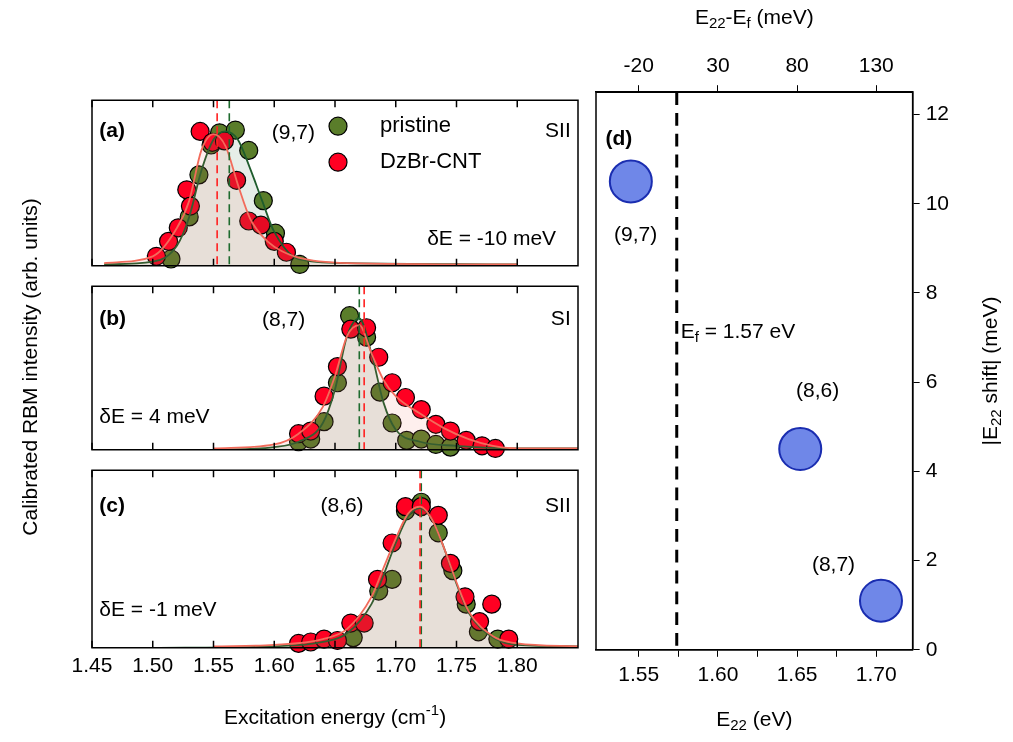 Image resolution: width=1013 pixels, height=742 pixels. What do you see at coordinates (456, 665) in the screenshot?
I see `x-tick-label: 1.75` at bounding box center [456, 665].